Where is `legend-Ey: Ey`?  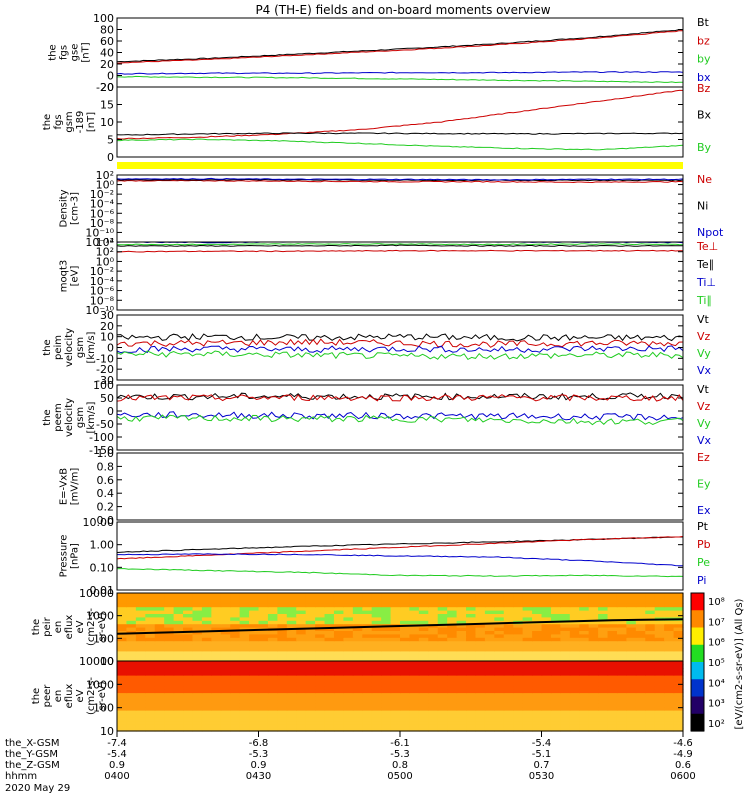 legend-Ey: Ey is located at coordinates (704, 484).